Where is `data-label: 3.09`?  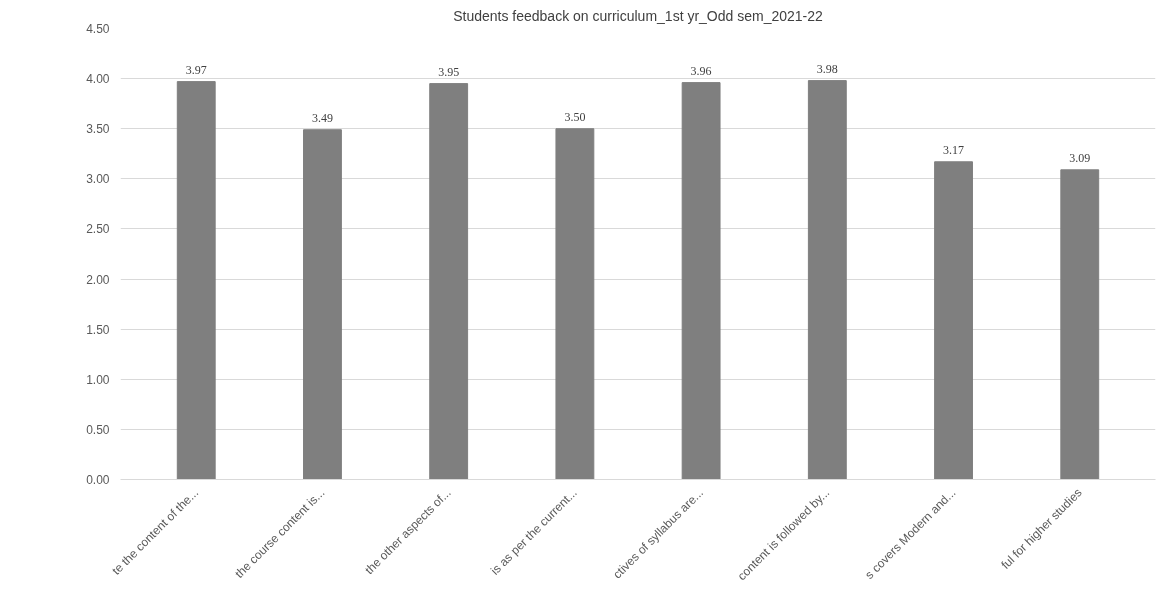
data-label: 3.09 is located at coordinates (1080, 157).